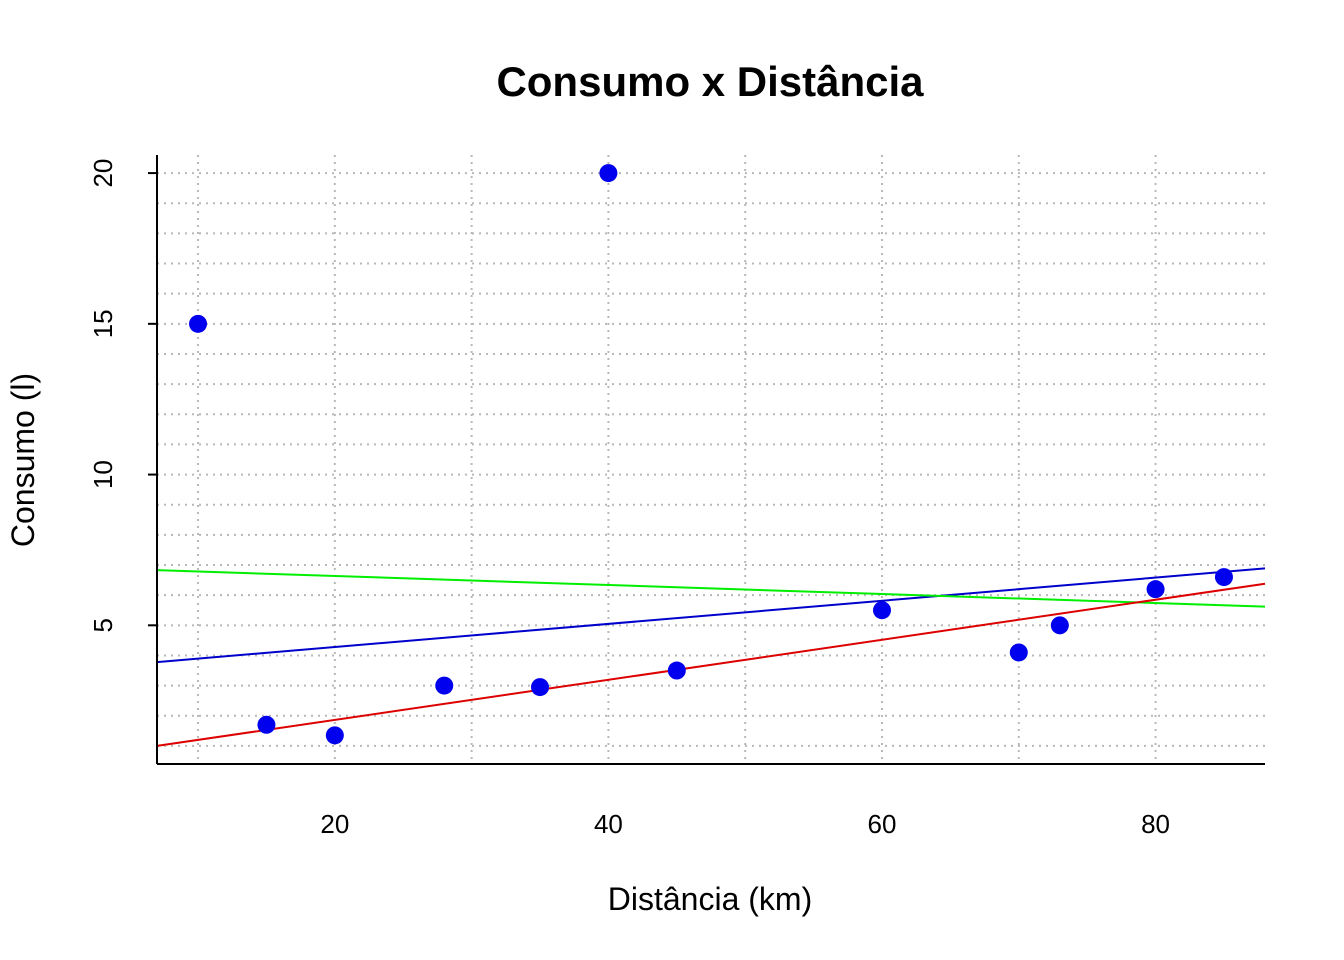 The width and height of the screenshot is (1344, 960). Describe the element at coordinates (103, 323) in the screenshot. I see `y-tick-label: 15` at that location.